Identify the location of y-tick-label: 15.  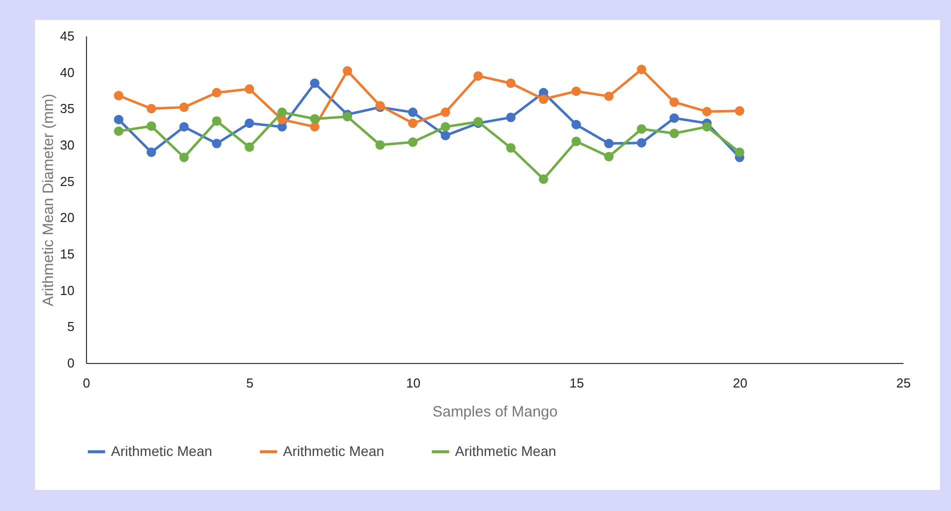
(67, 254).